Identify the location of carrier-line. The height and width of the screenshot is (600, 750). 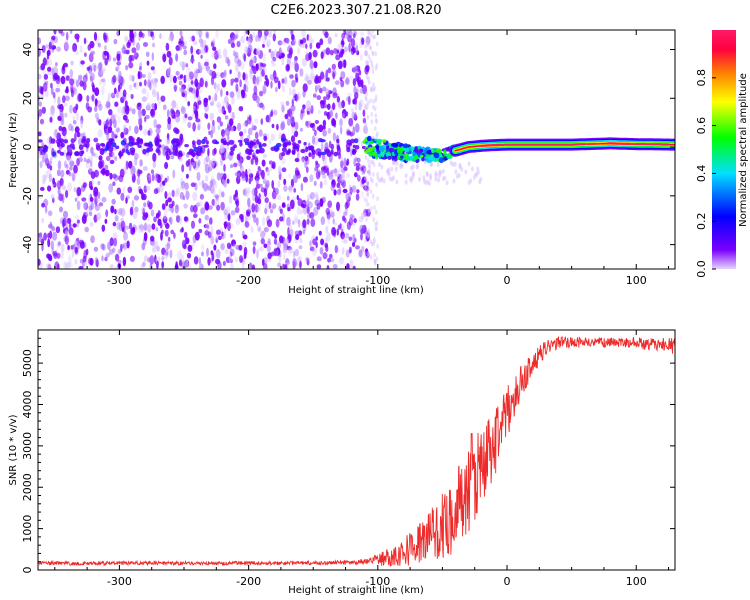
(562, 147).